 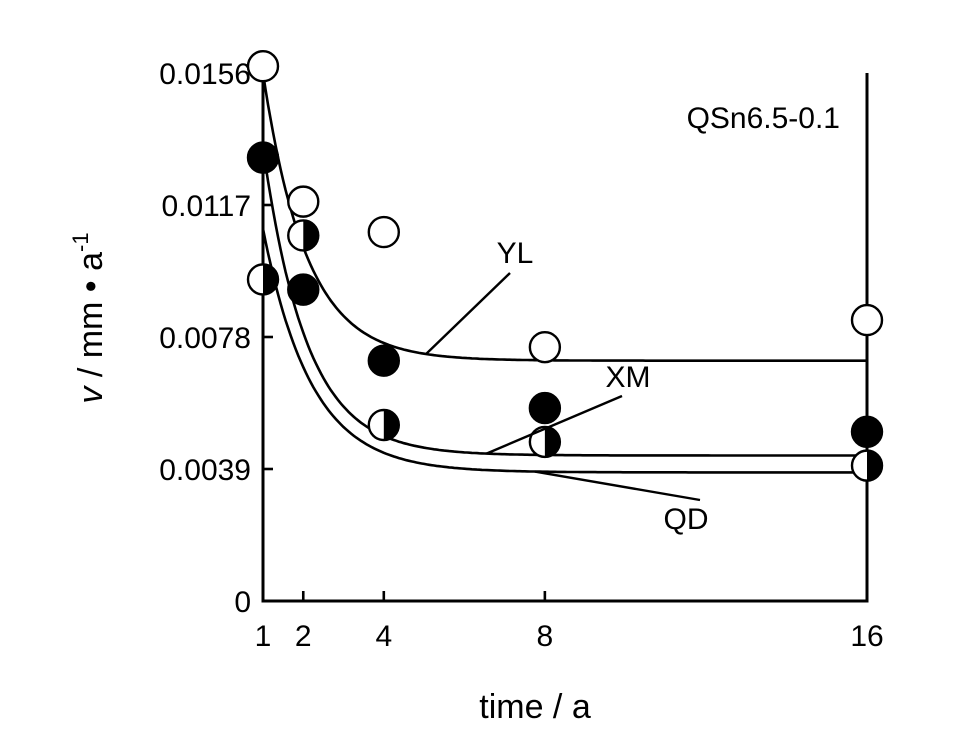 What do you see at coordinates (263, 636) in the screenshot?
I see `x-tick-label: 1` at bounding box center [263, 636].